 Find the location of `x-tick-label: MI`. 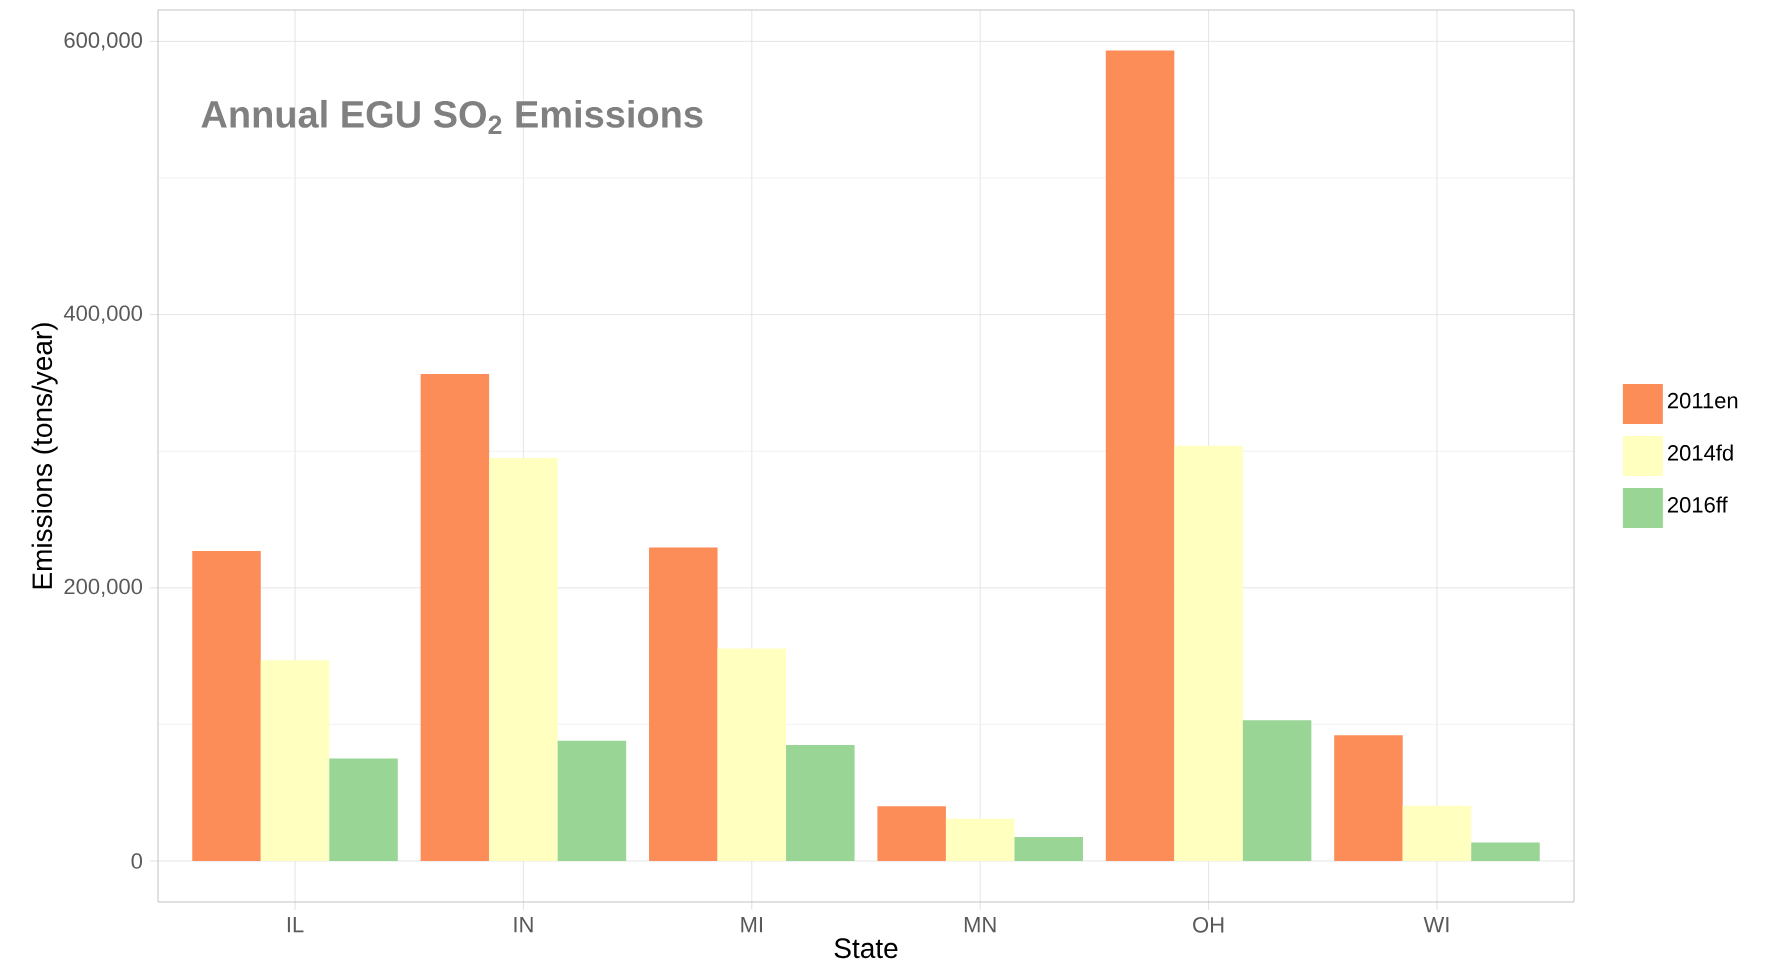

x-tick-label: MI is located at coordinates (751, 925).